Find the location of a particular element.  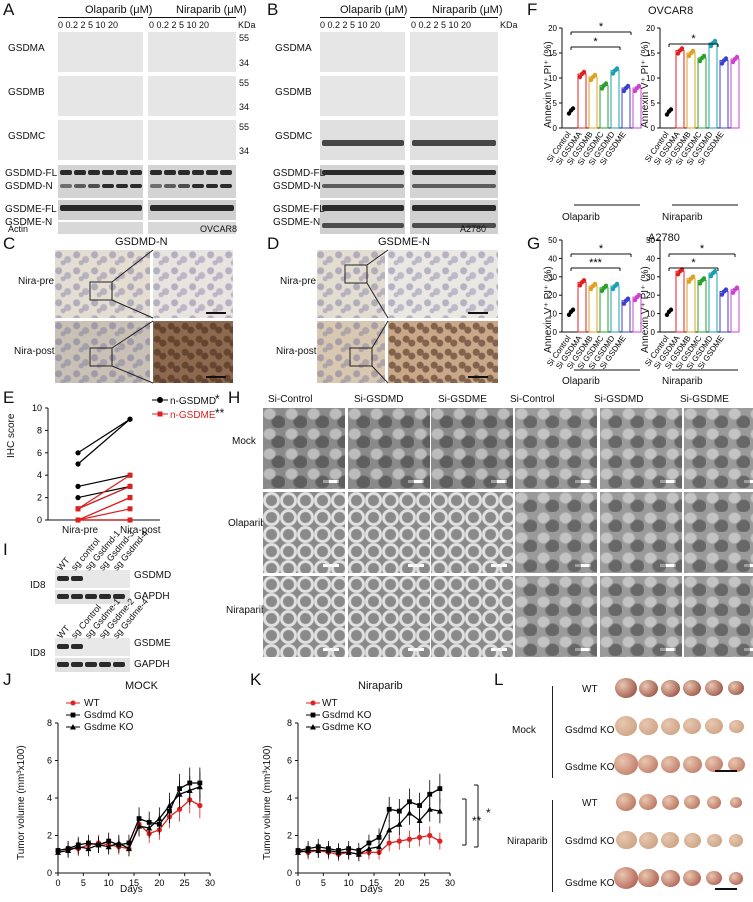

g-right-ytick-label: 0 is located at coordinates (653, 332).